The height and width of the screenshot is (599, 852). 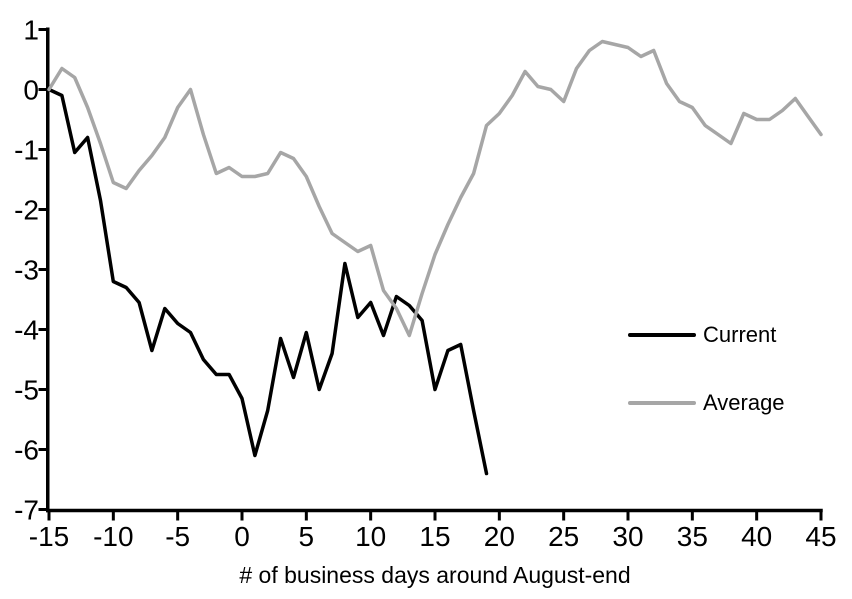 What do you see at coordinates (434, 536) in the screenshot?
I see `x-tick-label: 15` at bounding box center [434, 536].